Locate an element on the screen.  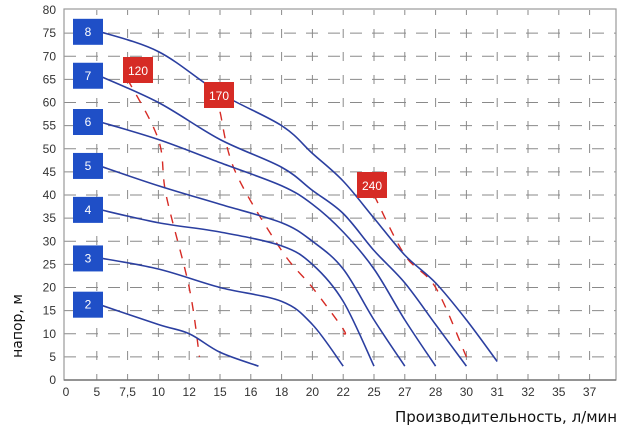
x-tick-label: 32 is located at coordinates (528, 392).